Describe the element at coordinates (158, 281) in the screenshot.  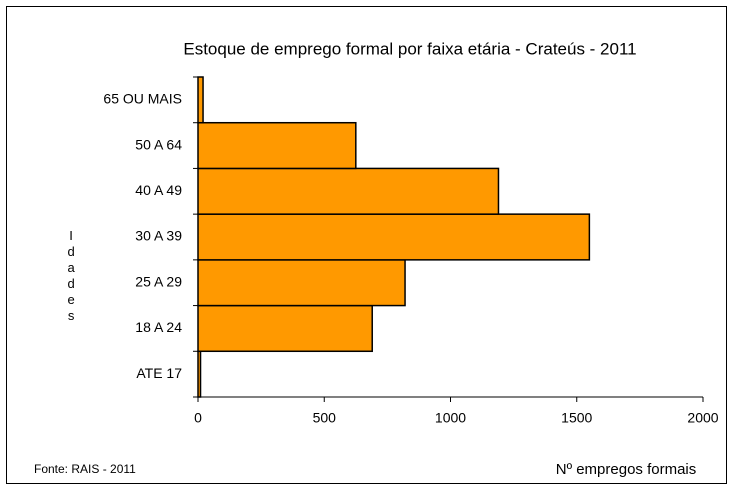
I see `y-tick-label: 25 A 29` at that location.